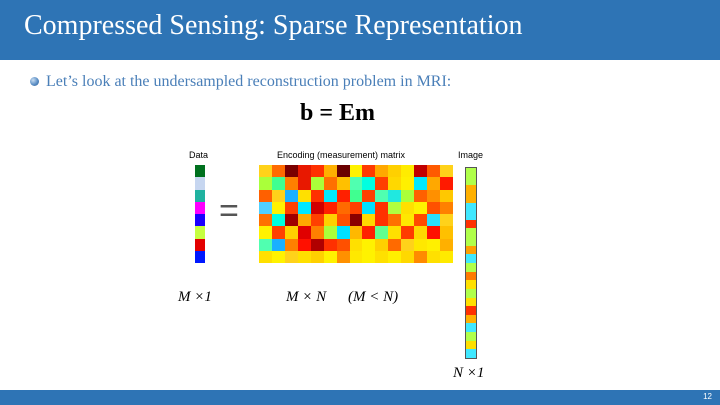 The height and width of the screenshot is (405, 720). What do you see at coordinates (199, 155) in the screenshot?
I see `data-label: Data` at bounding box center [199, 155].